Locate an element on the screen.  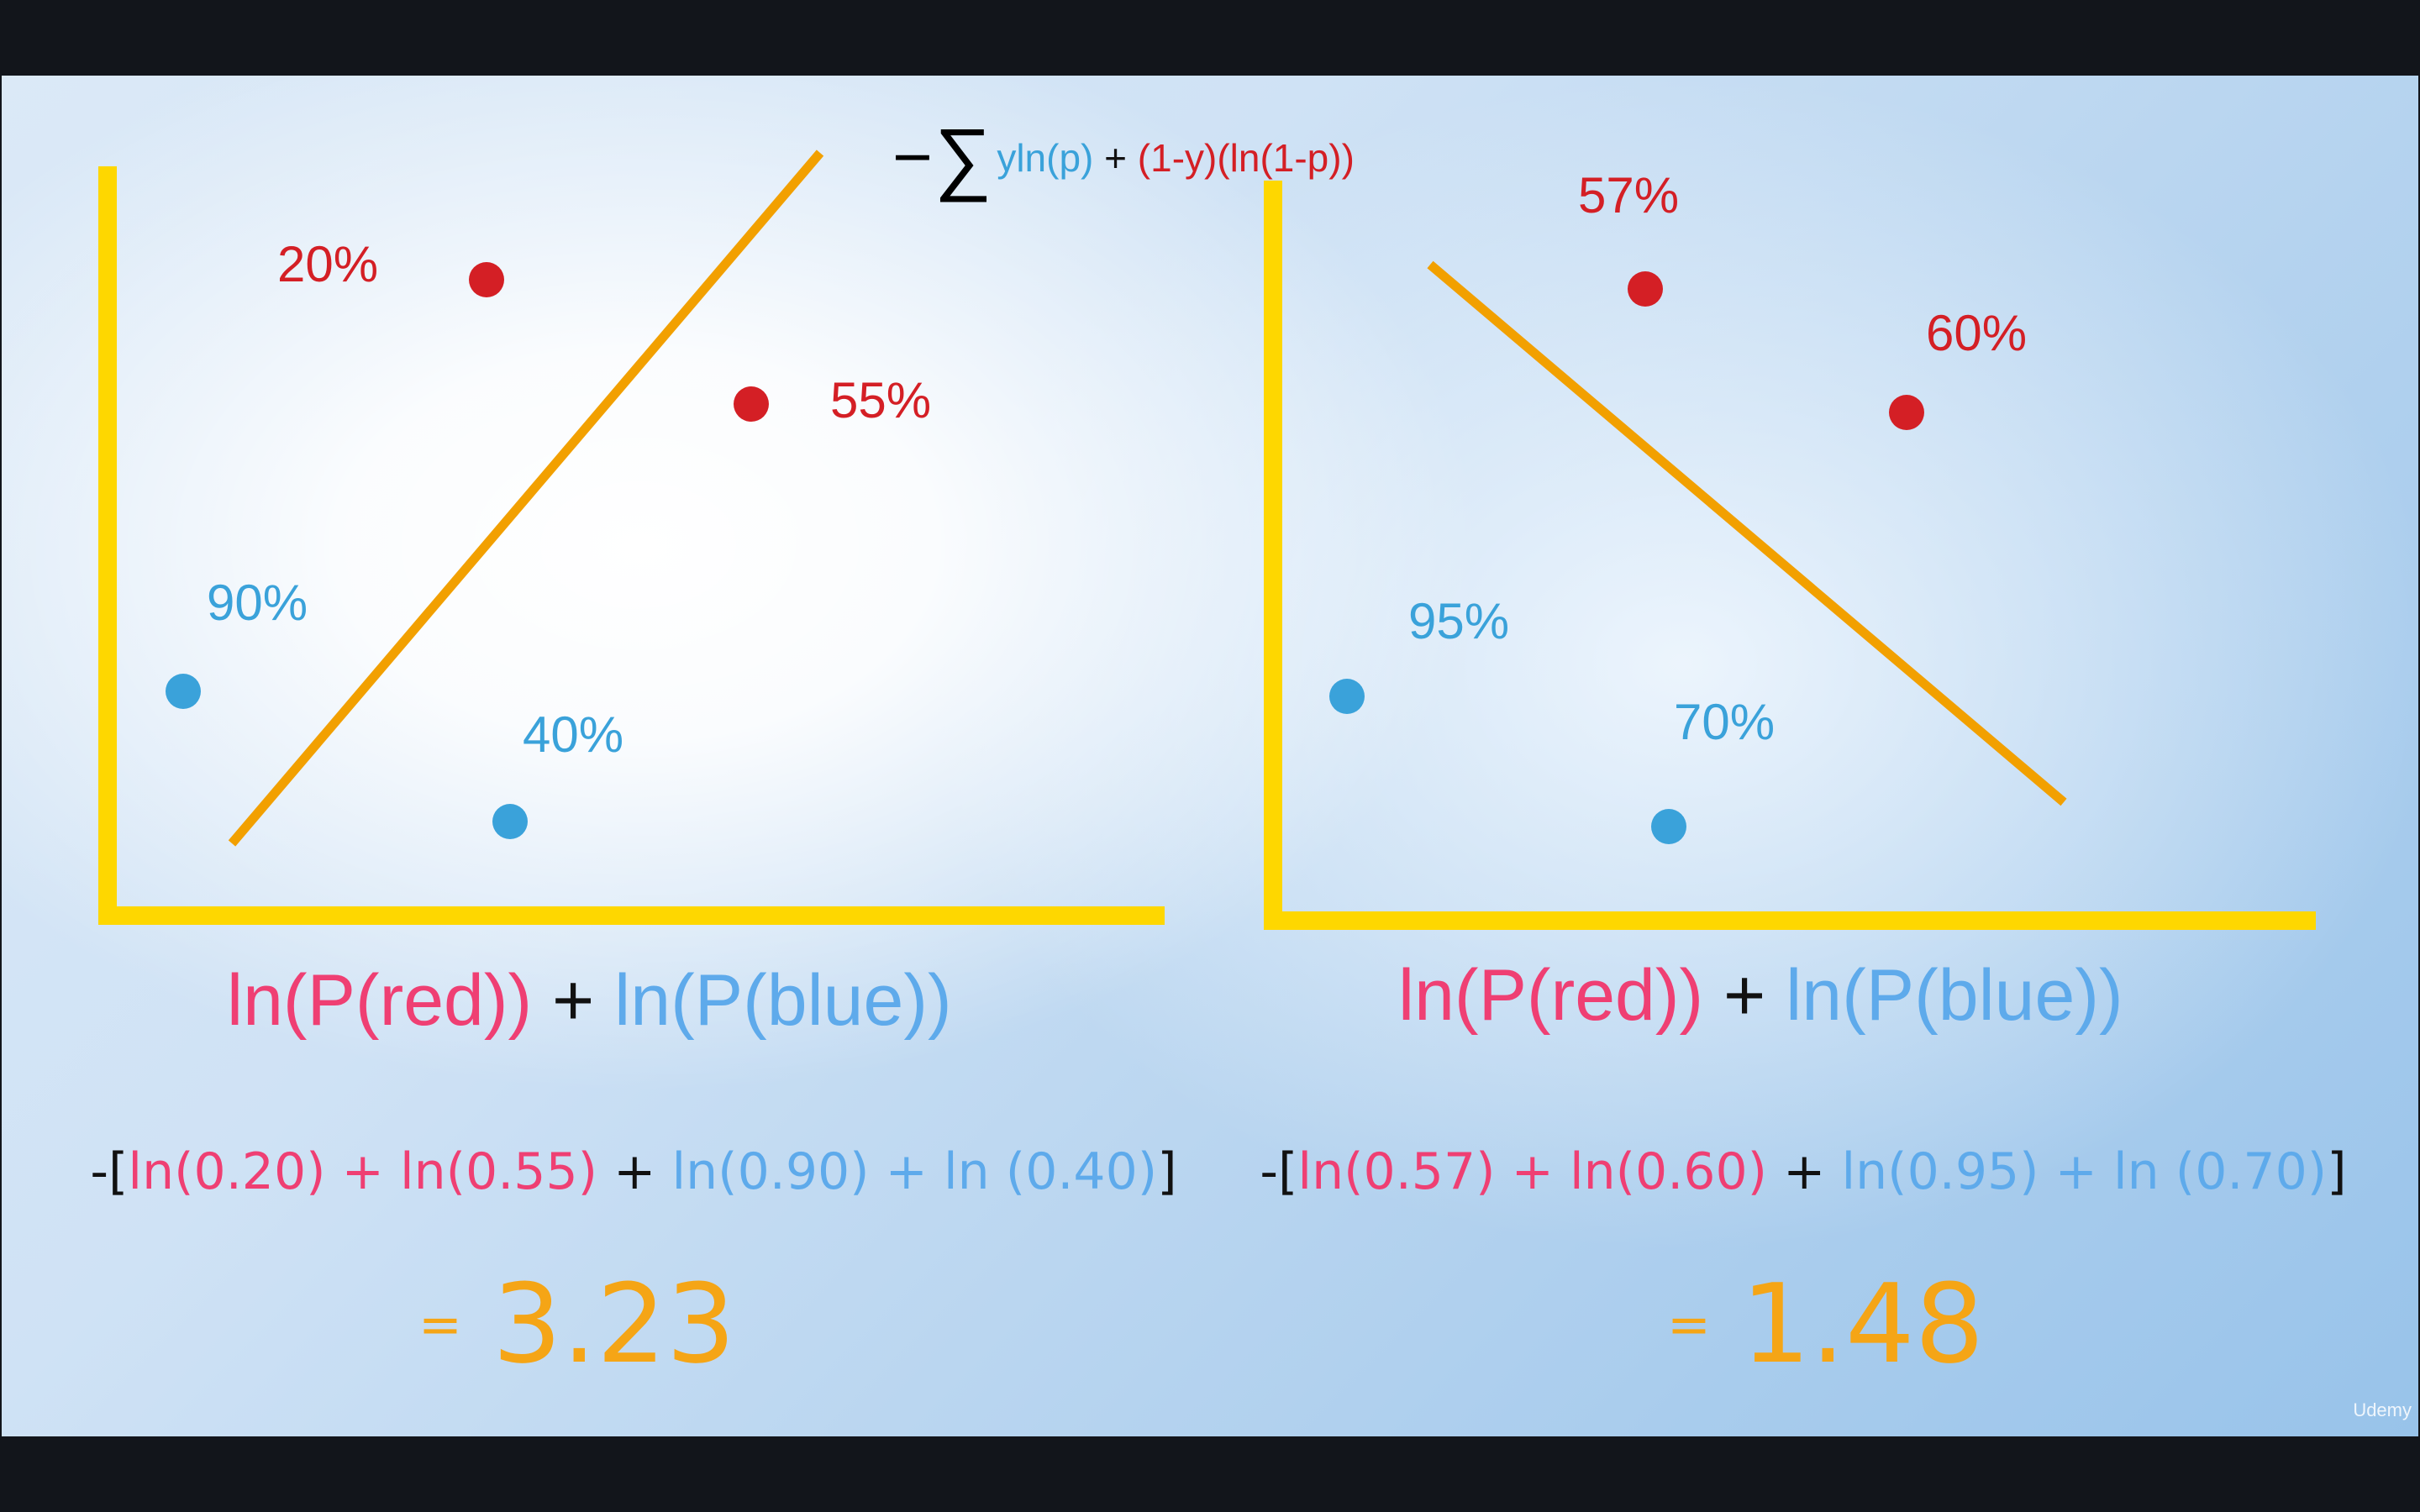
left-ln-plus: + is located at coordinates (573, 1000).